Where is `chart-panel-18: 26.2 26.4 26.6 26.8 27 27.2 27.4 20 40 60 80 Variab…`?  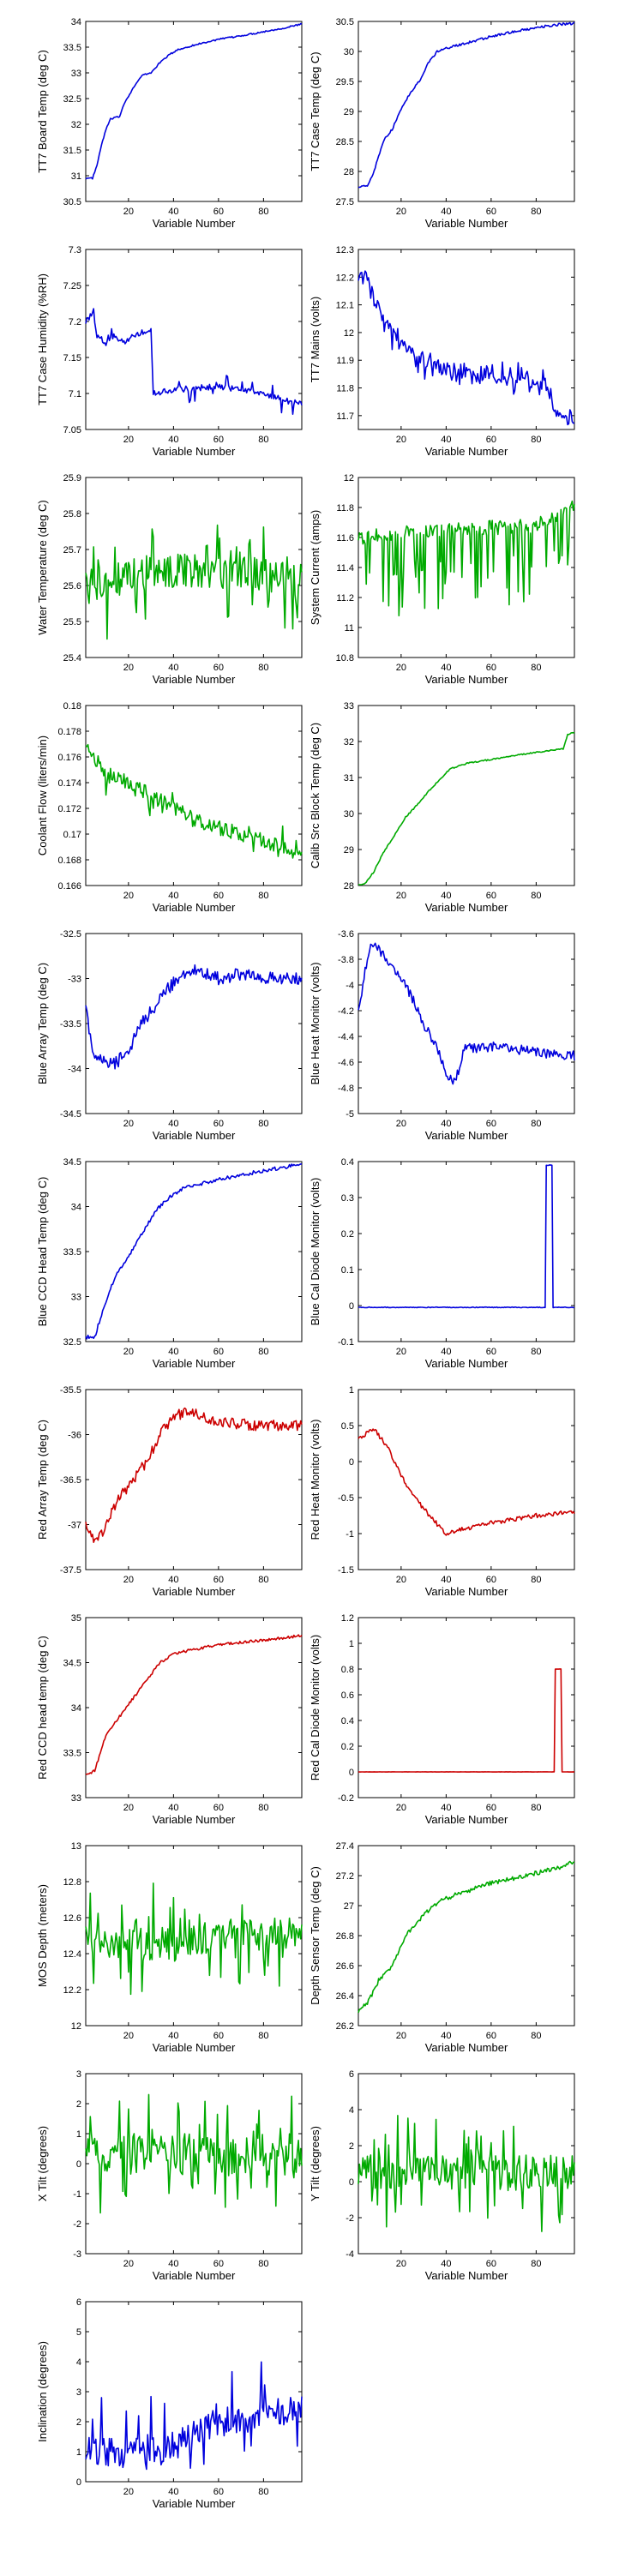
chart-panel-18: 26.2 26.4 26.6 26.8 27 27.2 27.4 20 40 60 80 Variab… is located at coordinates (442, 1947).